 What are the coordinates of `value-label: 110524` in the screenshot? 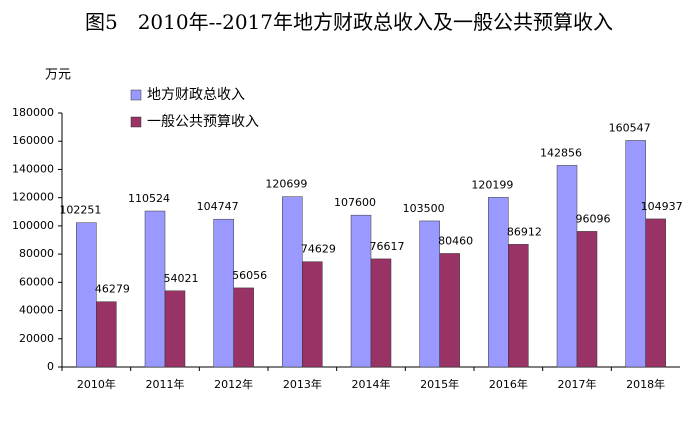 It's located at (149, 198).